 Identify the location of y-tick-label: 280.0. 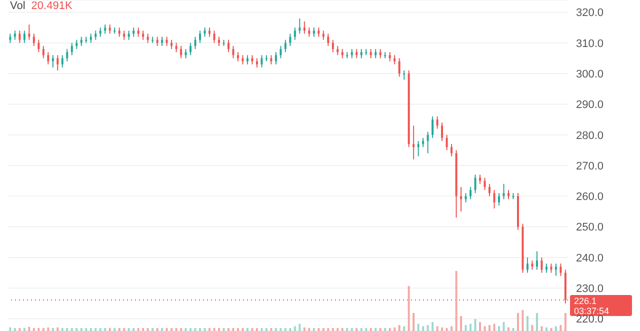
(590, 136).